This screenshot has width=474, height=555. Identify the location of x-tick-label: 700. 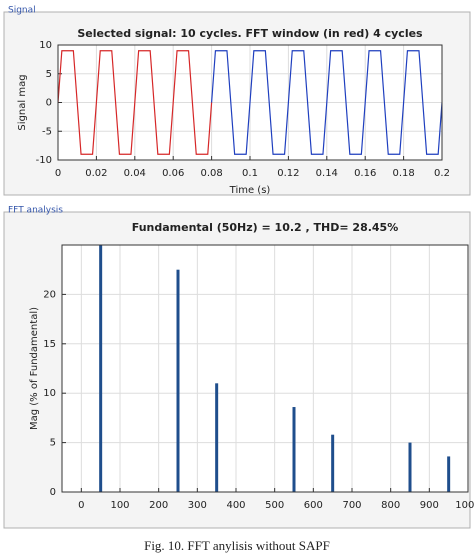
(351, 505).